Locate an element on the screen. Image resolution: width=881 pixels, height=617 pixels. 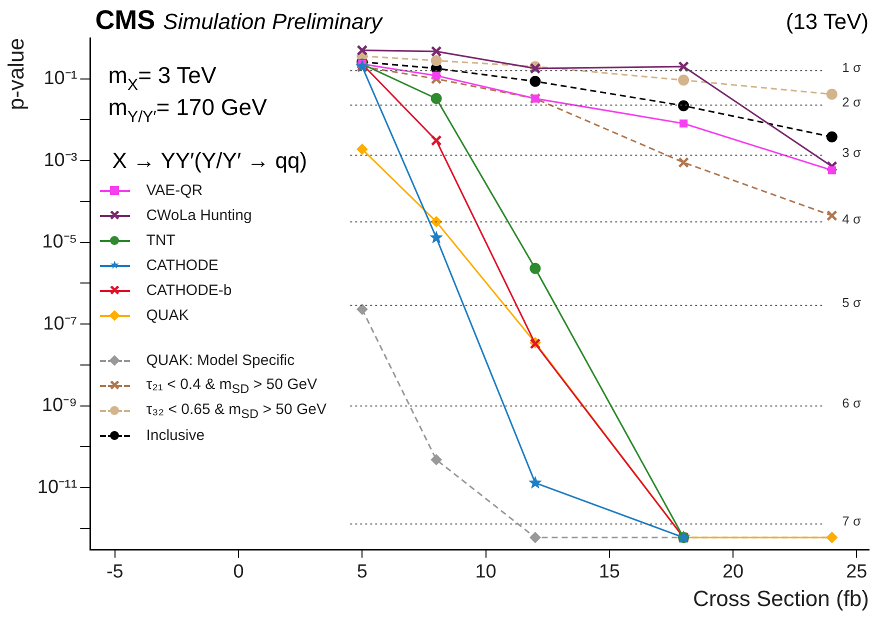
y-tick-label: 10⁻³ is located at coordinates (61, 160).